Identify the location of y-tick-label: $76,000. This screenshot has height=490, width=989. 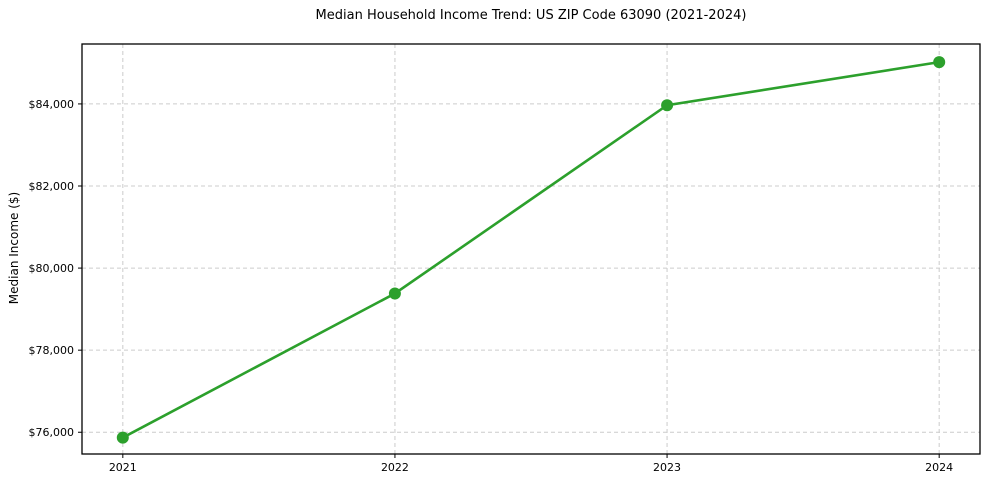
(52, 432).